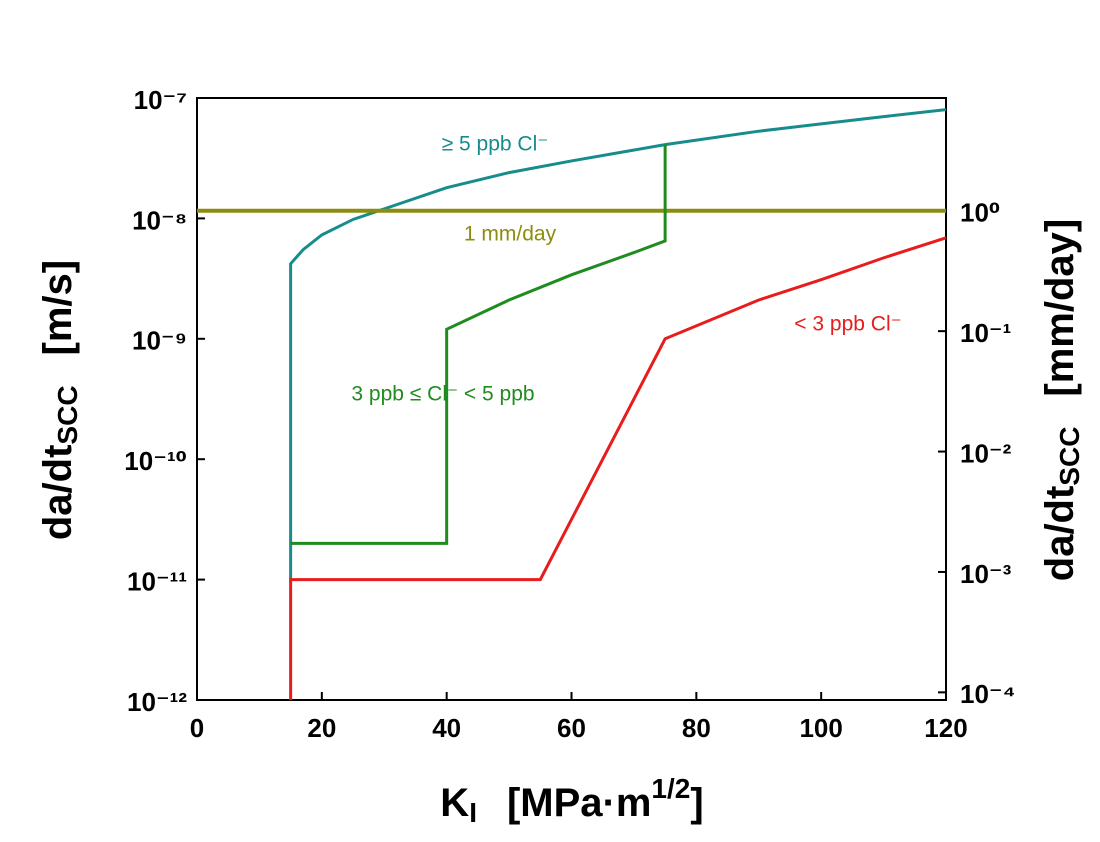 The height and width of the screenshot is (842, 1100). What do you see at coordinates (986, 453) in the screenshot?
I see `y2-tick-label: 10⁻²` at bounding box center [986, 453].